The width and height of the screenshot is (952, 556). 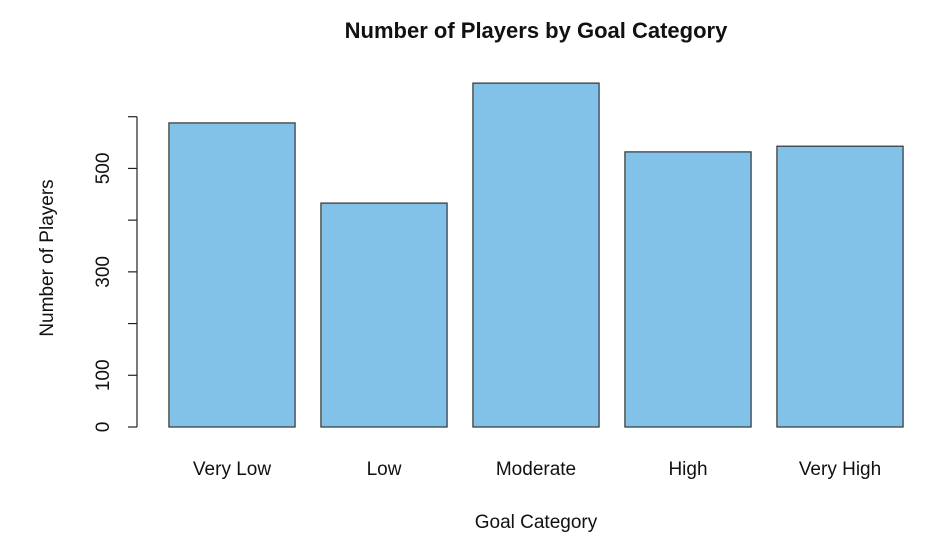 What do you see at coordinates (384, 469) in the screenshot?
I see `x-tick-label: Low` at bounding box center [384, 469].